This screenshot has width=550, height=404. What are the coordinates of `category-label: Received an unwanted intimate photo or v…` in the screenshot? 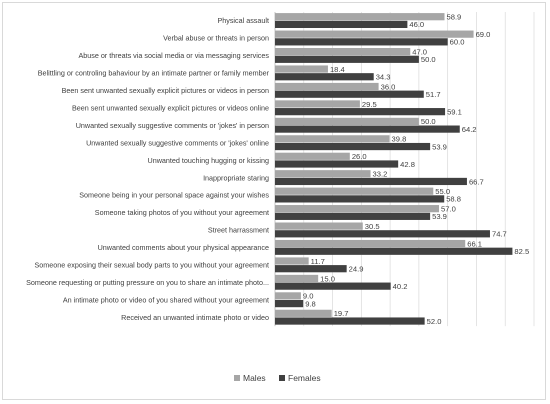 It's located at (195, 317).